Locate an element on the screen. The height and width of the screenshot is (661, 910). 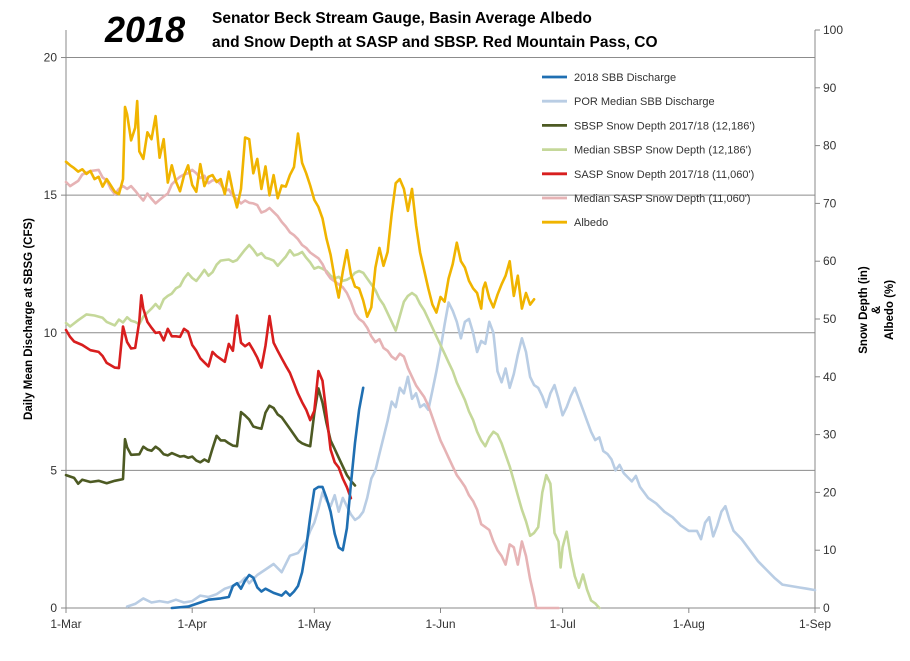
x-tick-label: 1-Jun is located at coordinates (440, 624).